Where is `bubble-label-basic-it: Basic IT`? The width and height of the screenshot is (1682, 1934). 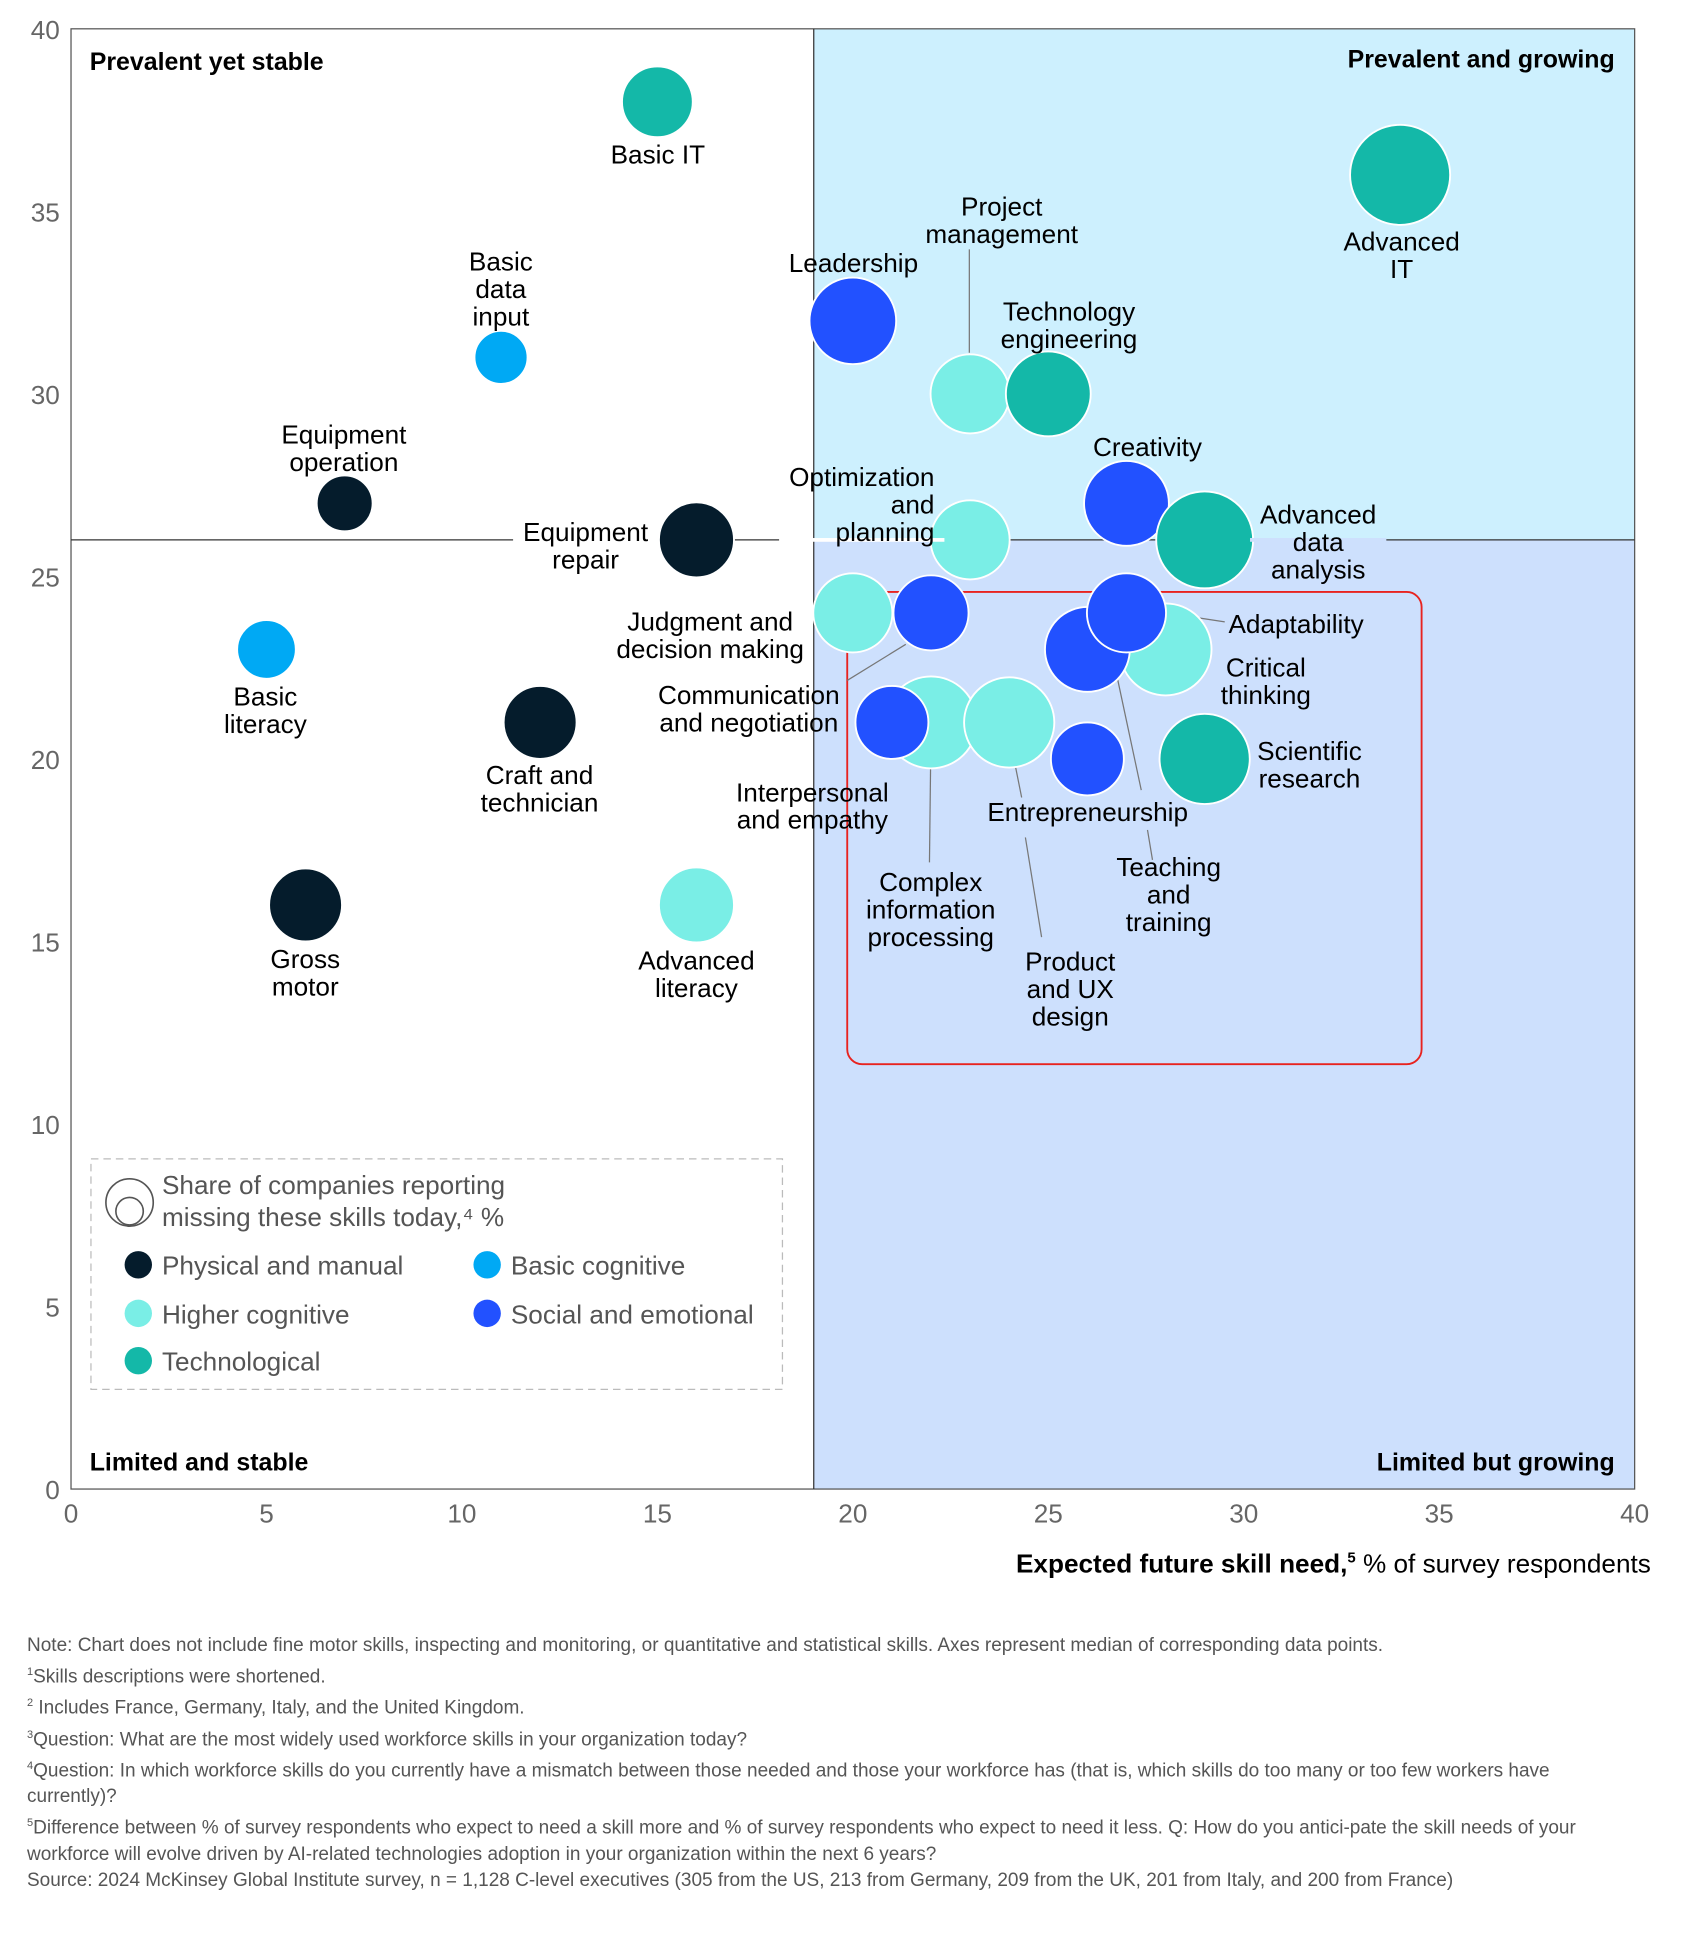 bubble-label-basic-it: Basic IT is located at coordinates (658, 154).